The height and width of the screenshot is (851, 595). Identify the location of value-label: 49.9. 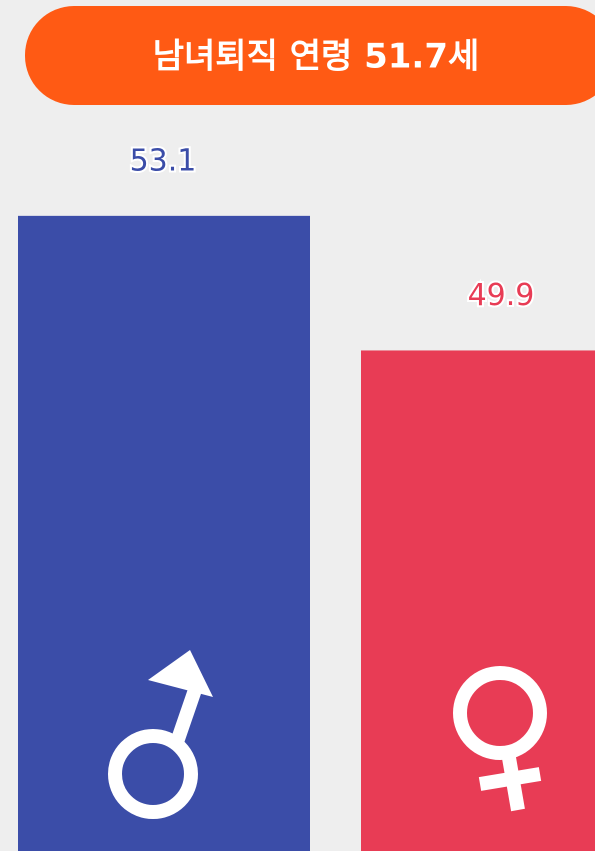
(501, 295).